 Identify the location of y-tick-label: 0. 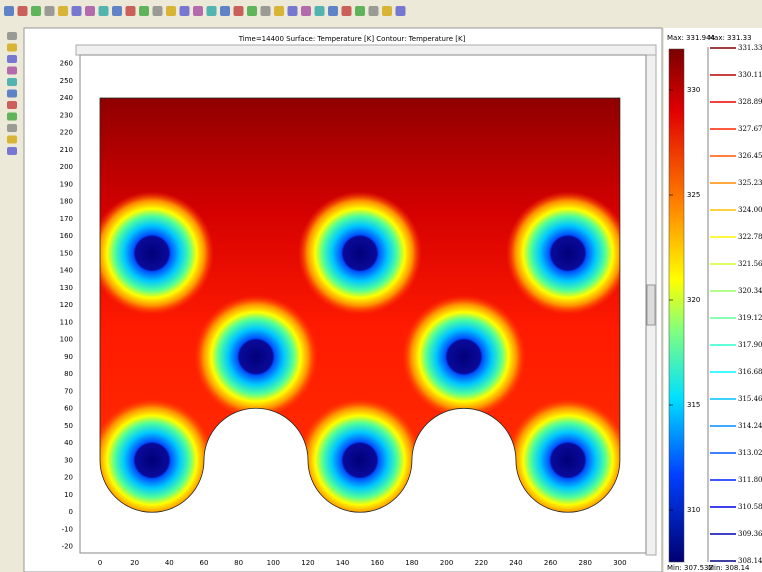
(71, 512).